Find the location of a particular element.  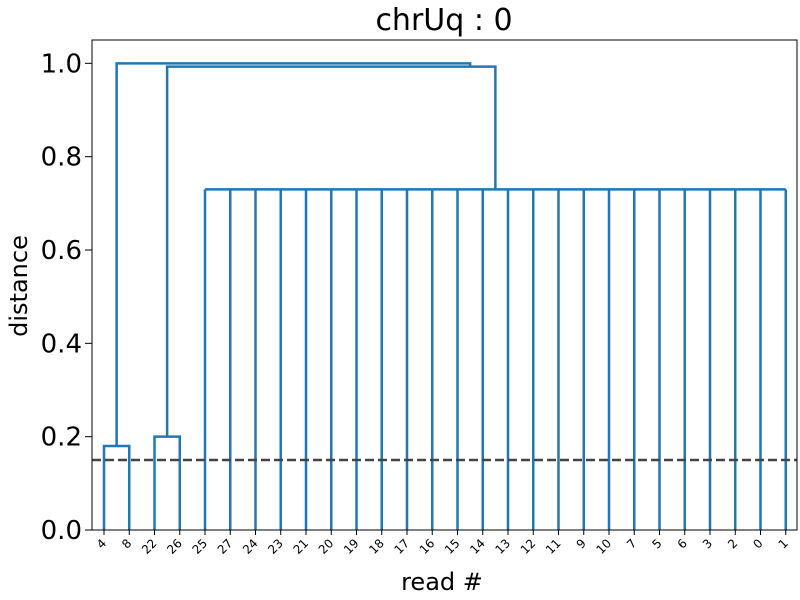

y-tick-label: 1.0 is located at coordinates (61, 64).